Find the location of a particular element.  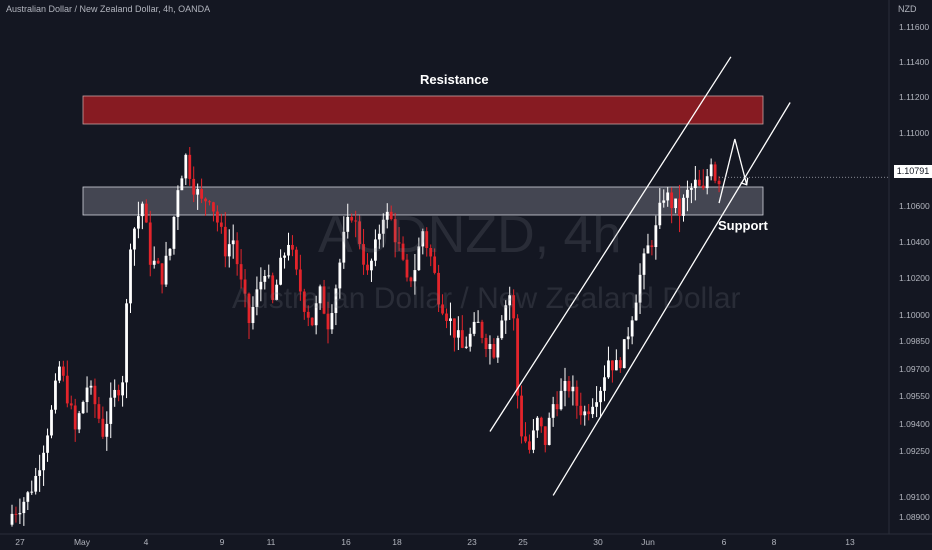

time-tick-label: 25 is located at coordinates (523, 542).